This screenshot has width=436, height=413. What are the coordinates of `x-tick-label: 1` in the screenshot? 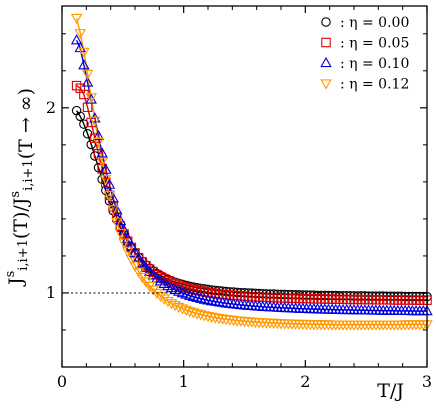 It's located at (184, 381).